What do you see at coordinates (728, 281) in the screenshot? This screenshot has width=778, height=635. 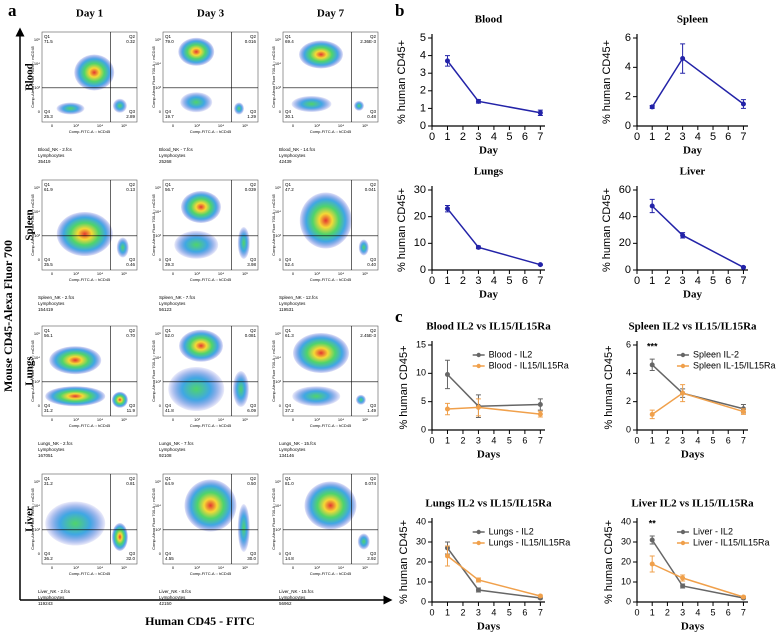 I see `x-tick-label: 6` at bounding box center [728, 281].